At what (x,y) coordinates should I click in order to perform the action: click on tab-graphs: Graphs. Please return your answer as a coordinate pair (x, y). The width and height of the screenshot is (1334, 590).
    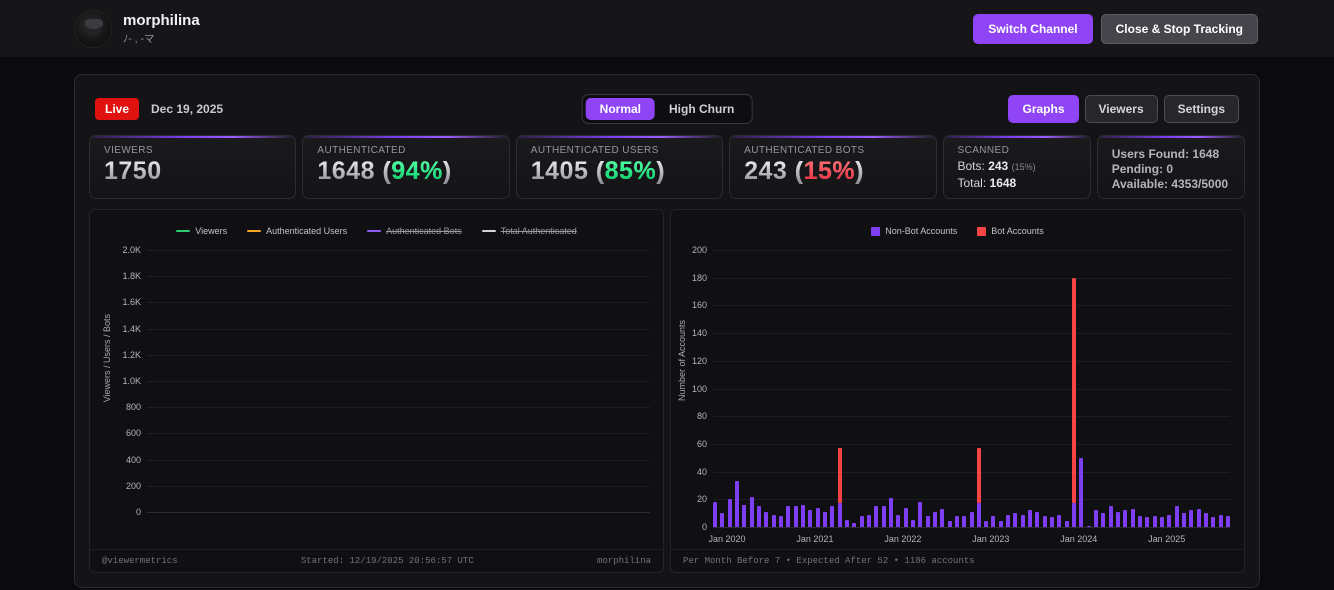
    Looking at the image, I should click on (1043, 108).